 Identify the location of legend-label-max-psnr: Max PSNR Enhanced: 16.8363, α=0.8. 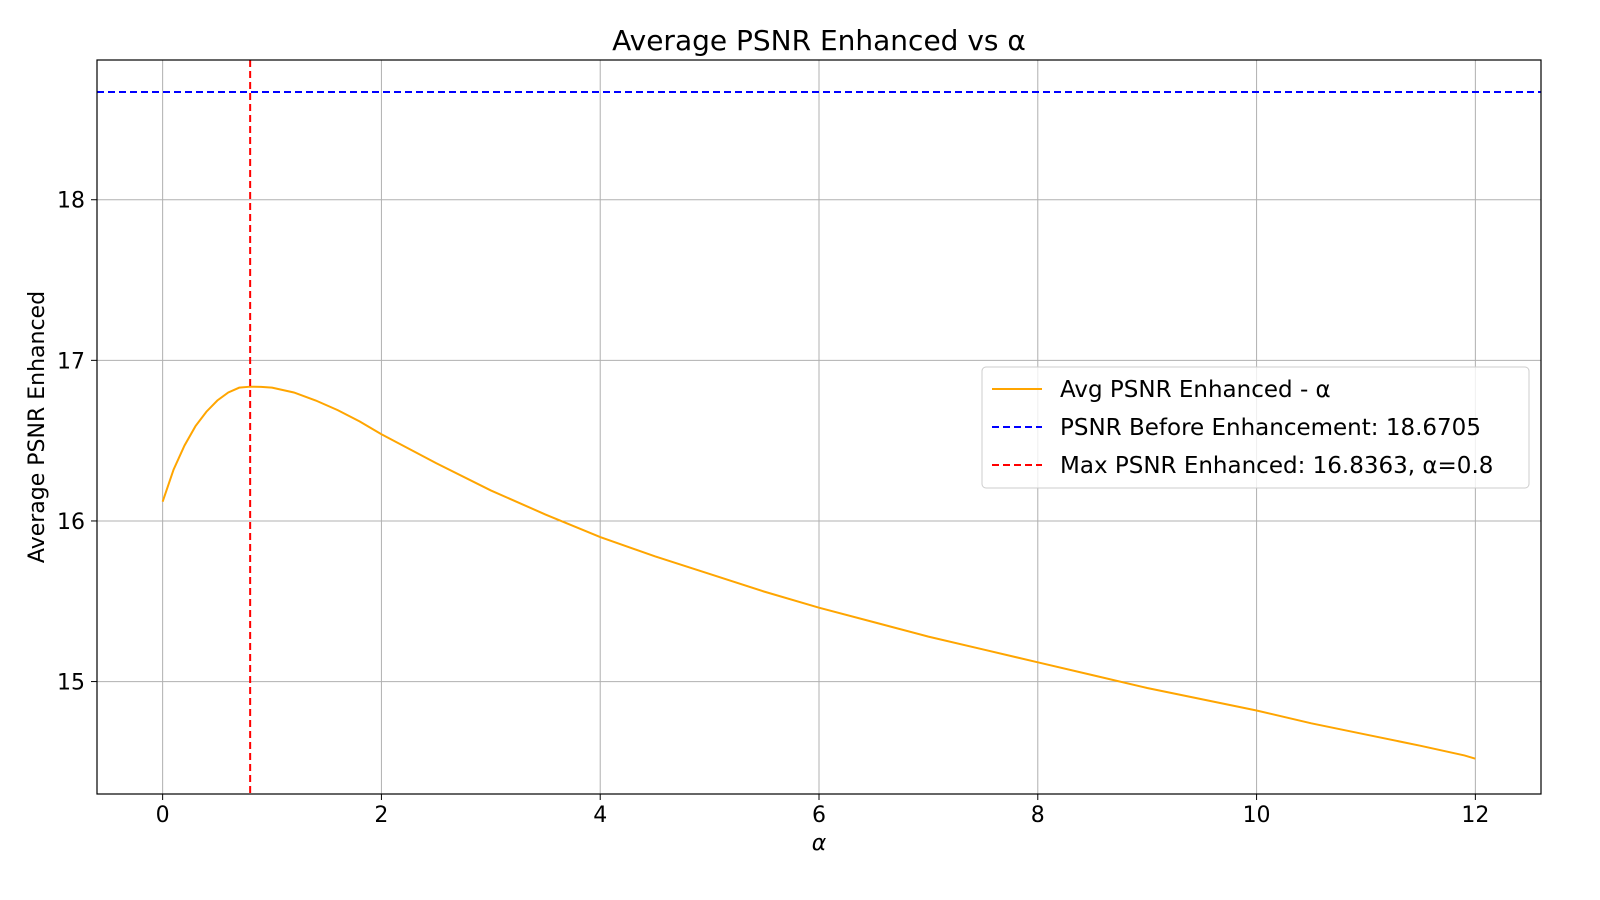
(1276, 466).